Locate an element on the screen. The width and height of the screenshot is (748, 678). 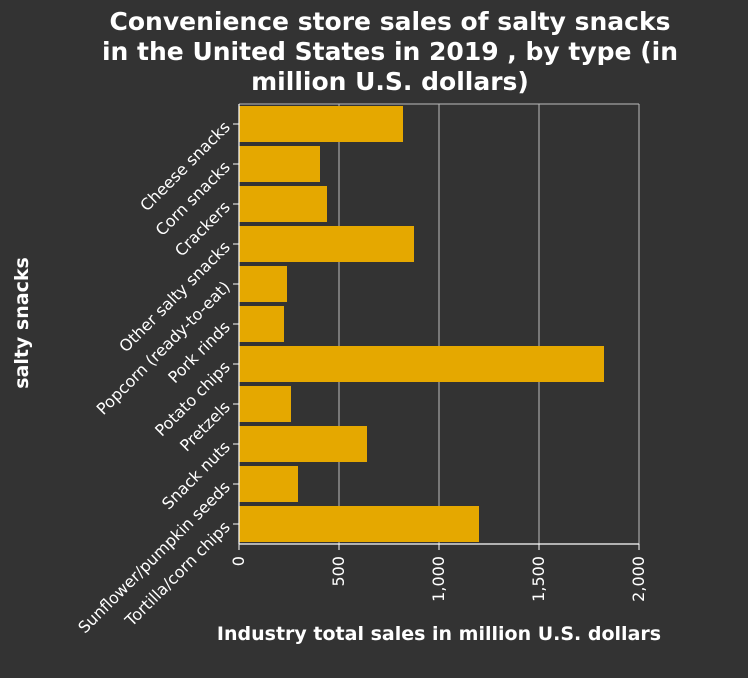
chart-title-line-1: Convenience store sales of salty snacks is located at coordinates (390, 21).